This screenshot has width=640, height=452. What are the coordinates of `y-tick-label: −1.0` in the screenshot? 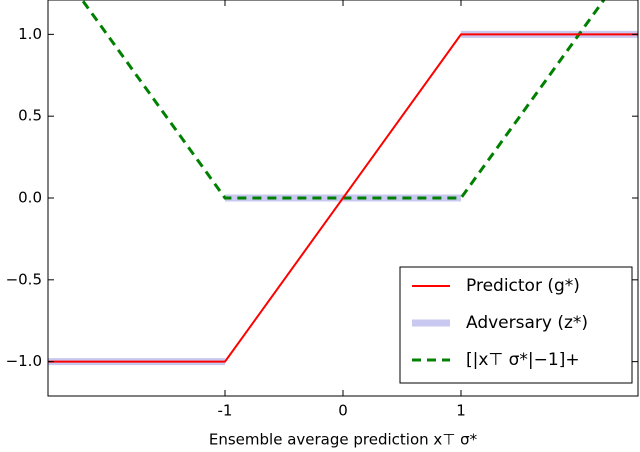 It's located at (24, 361).